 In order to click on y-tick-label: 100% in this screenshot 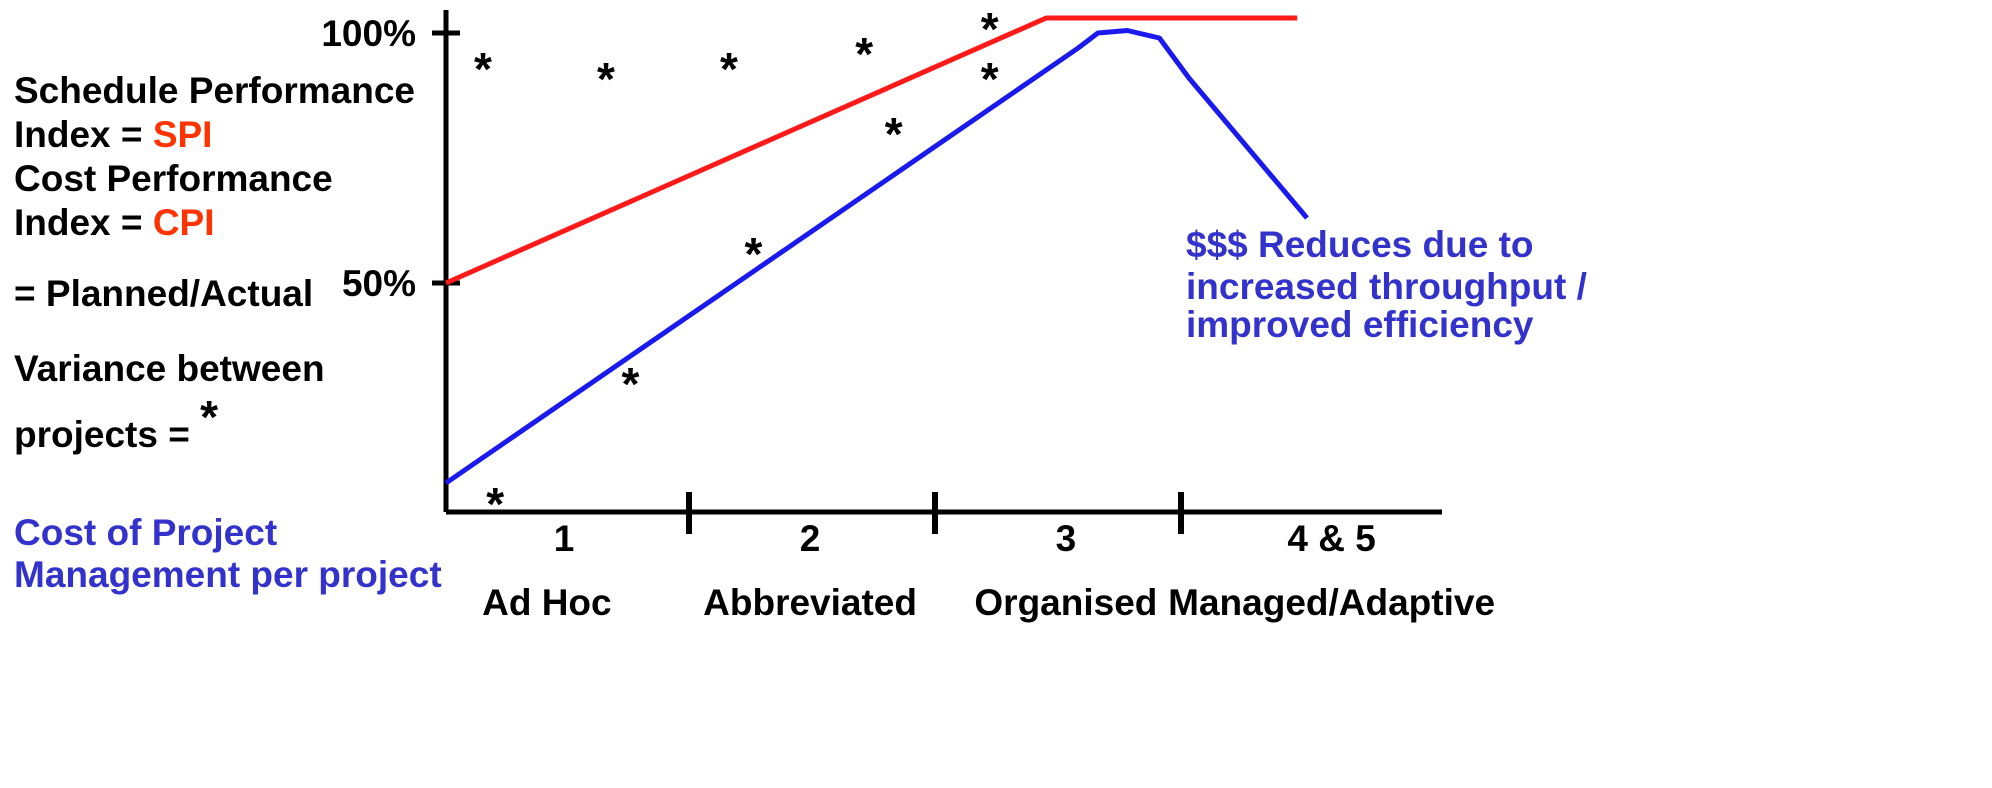, I will do `click(368, 33)`.